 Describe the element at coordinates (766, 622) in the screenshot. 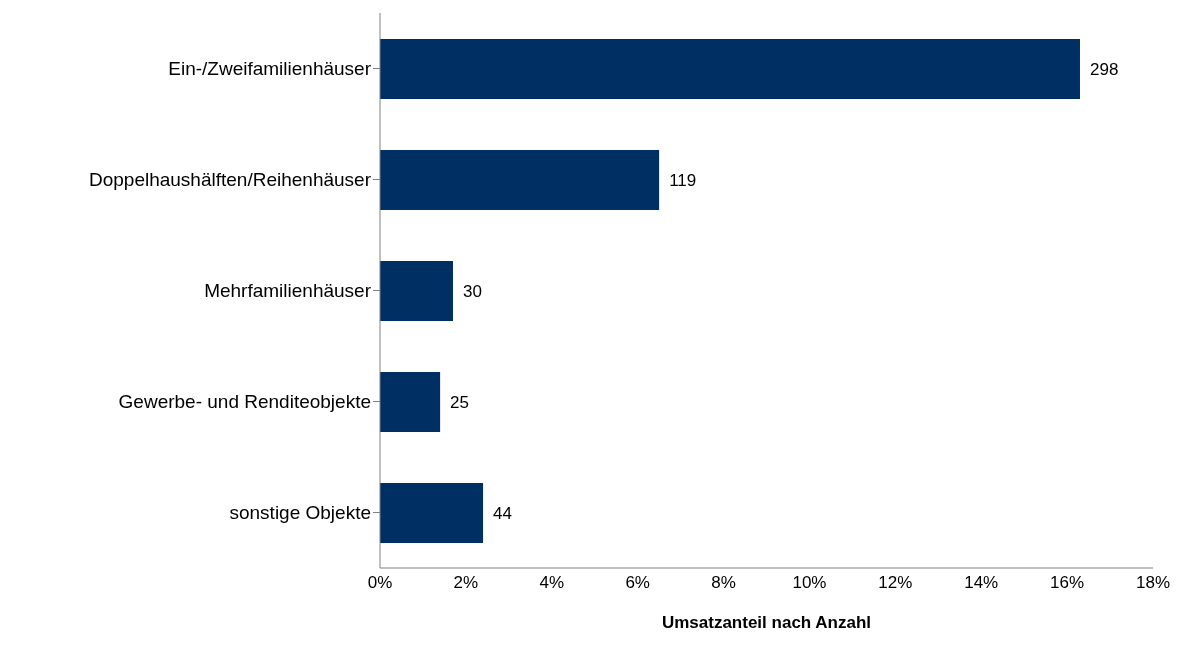

I see `x-axis-title: Umsatzanteil nach Anzahl` at that location.